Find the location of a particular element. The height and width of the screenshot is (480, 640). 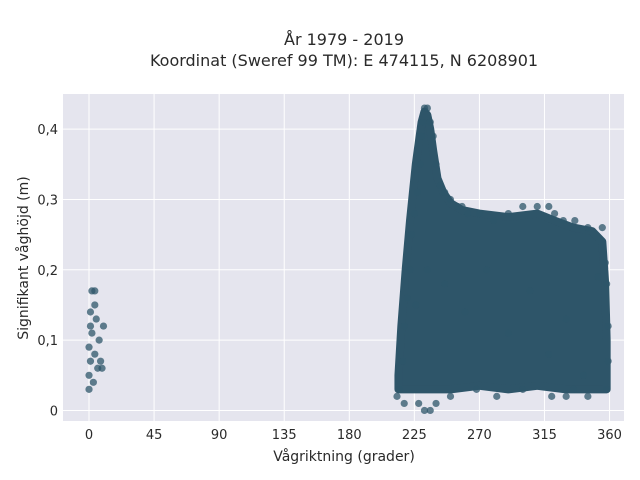

x-tick-label: 135 is located at coordinates (284, 435).